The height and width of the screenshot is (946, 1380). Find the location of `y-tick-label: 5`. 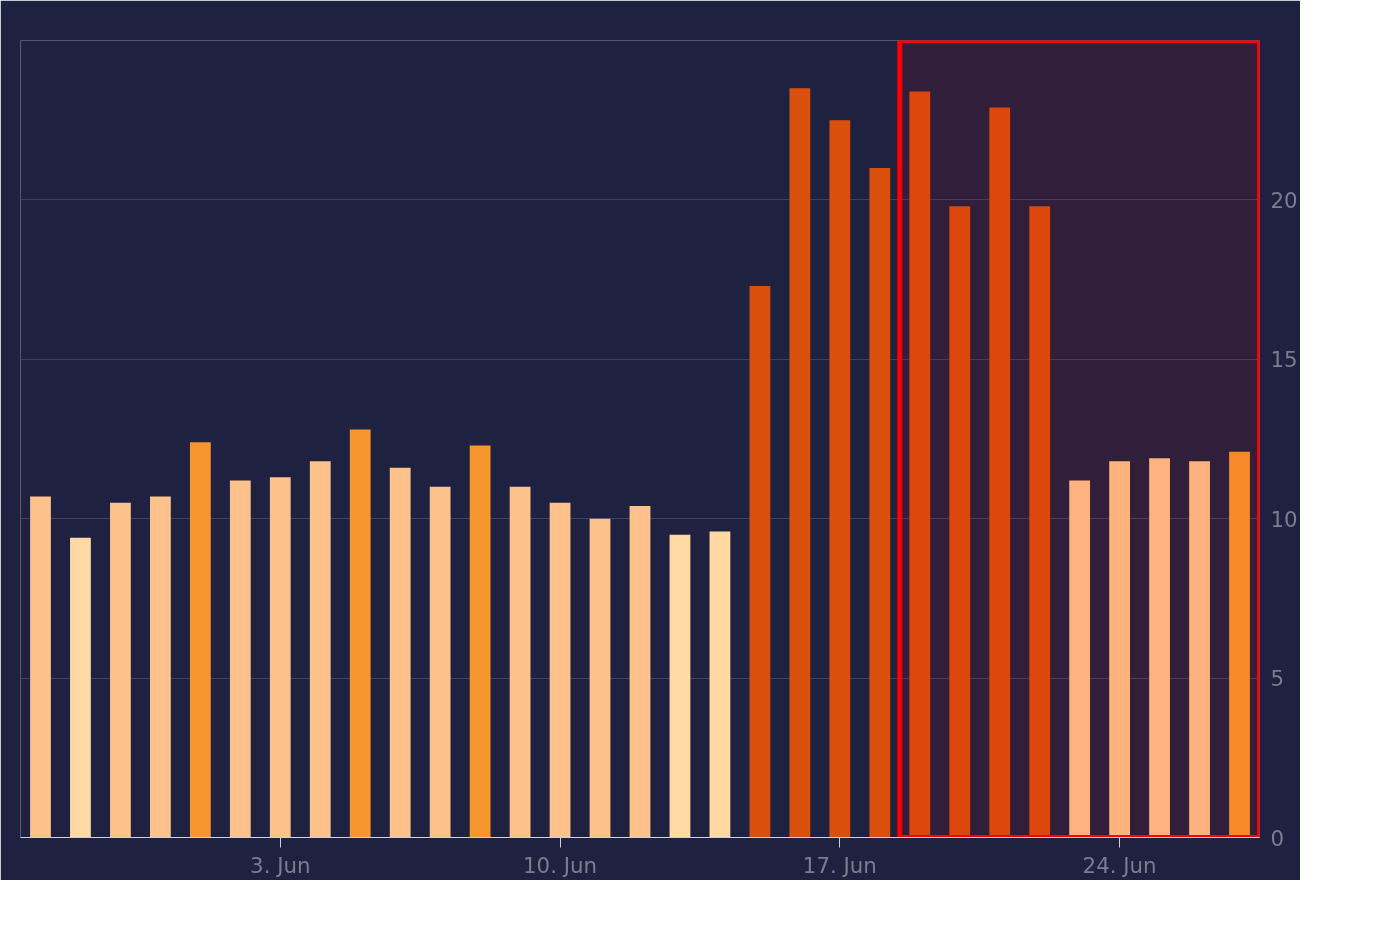

y-tick-label: 5 is located at coordinates (1277, 679).